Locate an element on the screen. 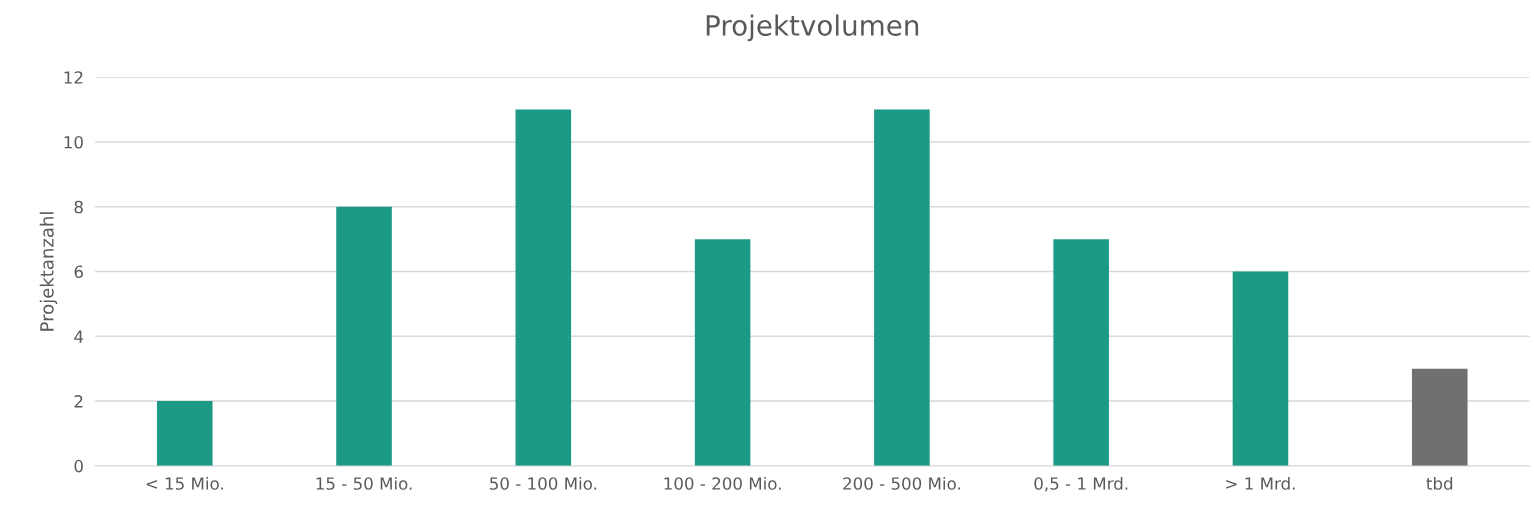 The image size is (1534, 508). y-tick-label: 6 is located at coordinates (78, 272).